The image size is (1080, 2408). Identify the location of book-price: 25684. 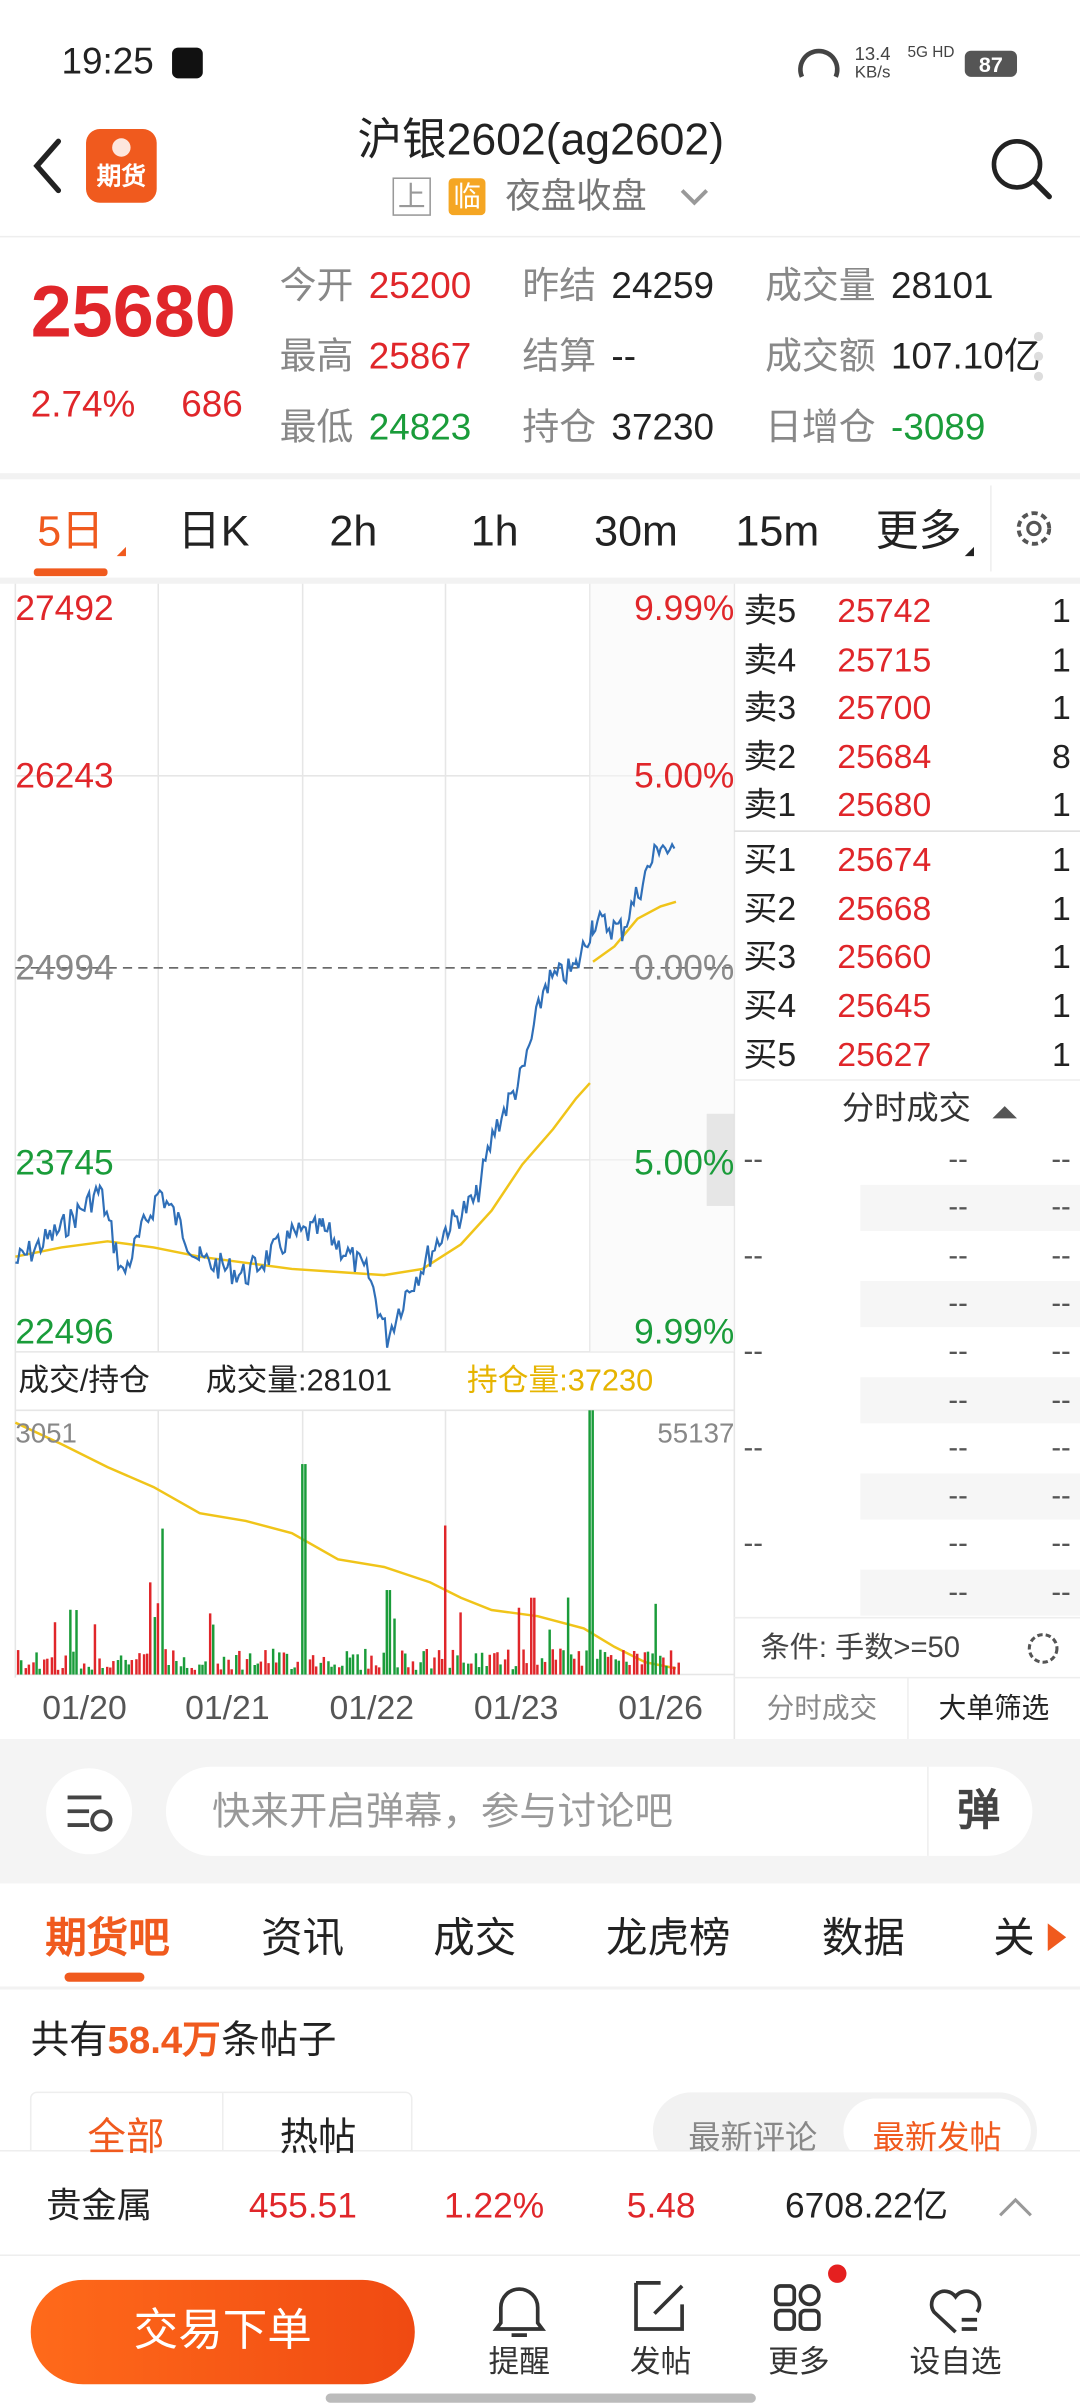
(884, 756).